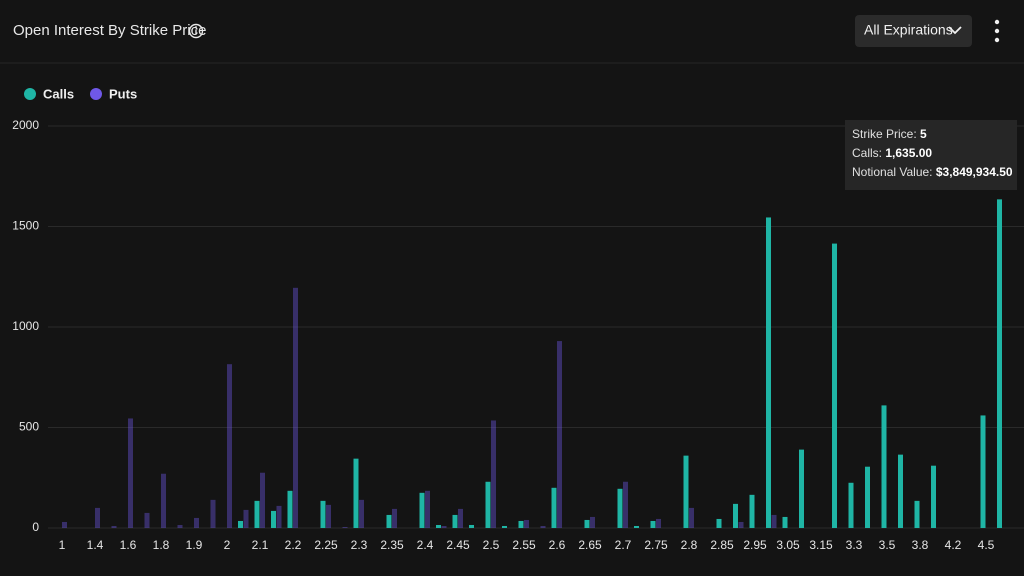 This screenshot has height=576, width=1024. Describe the element at coordinates (25, 125) in the screenshot. I see `y-tick-label: 2000` at that location.